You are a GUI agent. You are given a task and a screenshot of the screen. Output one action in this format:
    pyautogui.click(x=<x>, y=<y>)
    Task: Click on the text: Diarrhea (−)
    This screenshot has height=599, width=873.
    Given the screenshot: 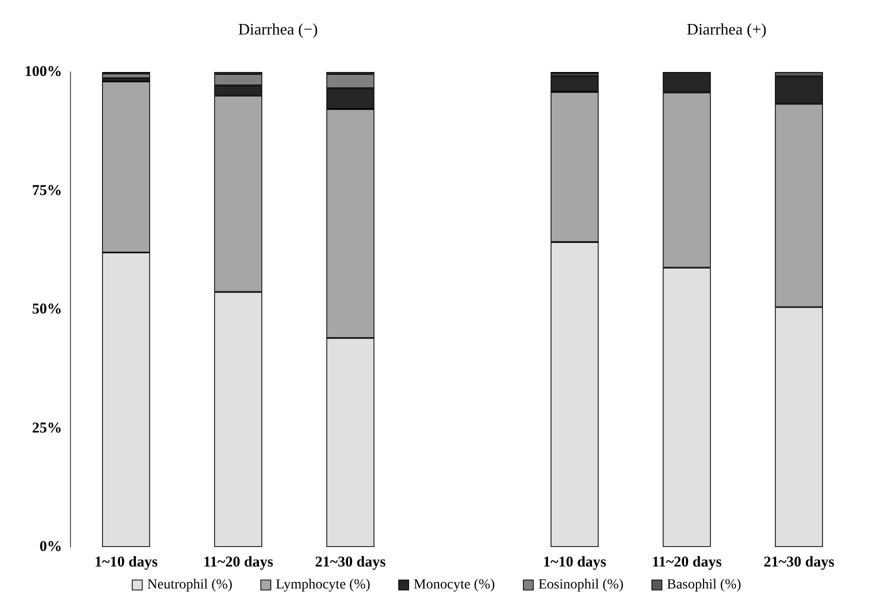 What is the action you would take?
    pyautogui.click(x=278, y=30)
    